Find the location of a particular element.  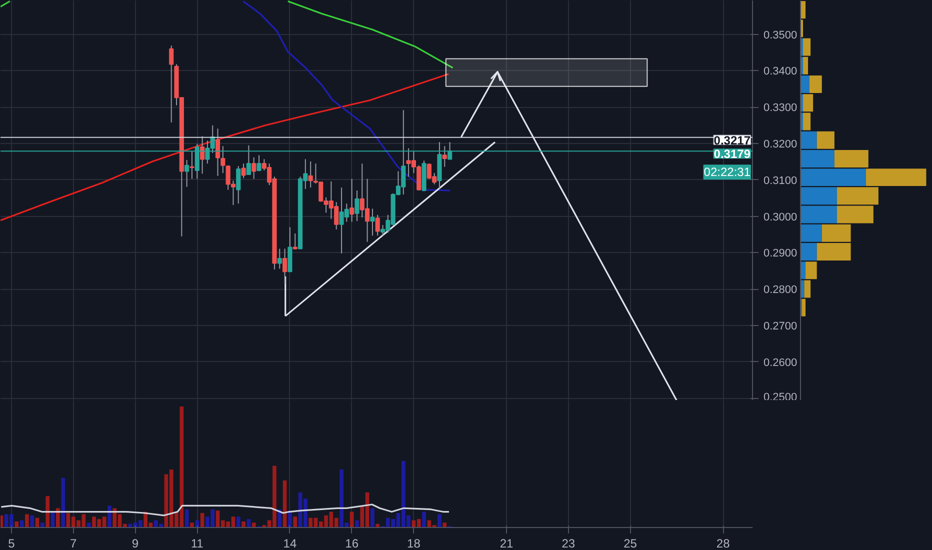

ref-line-label: 0.3179 is located at coordinates (732, 154).